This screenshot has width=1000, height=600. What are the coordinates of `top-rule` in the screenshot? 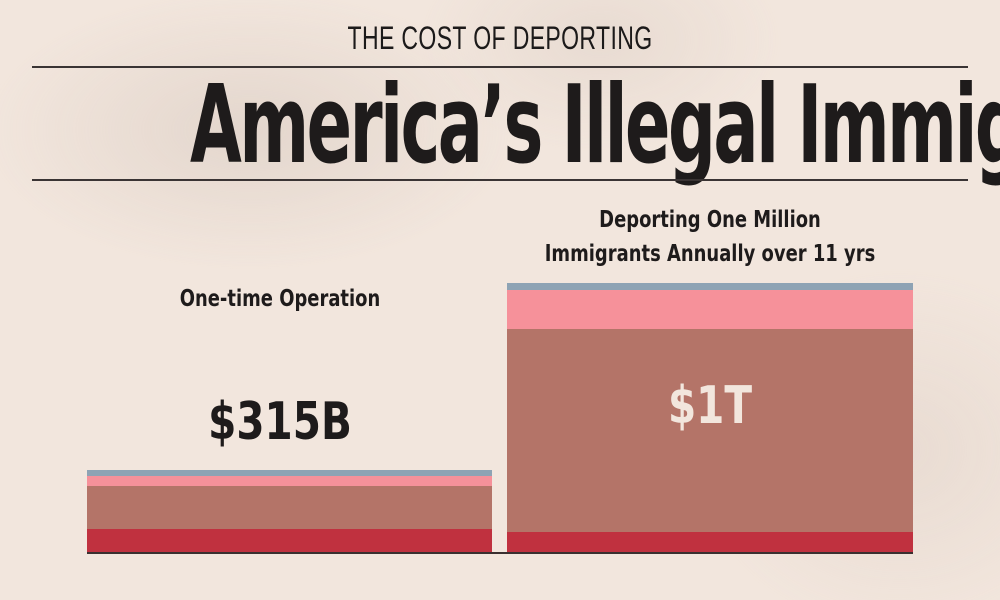 It's located at (500, 67).